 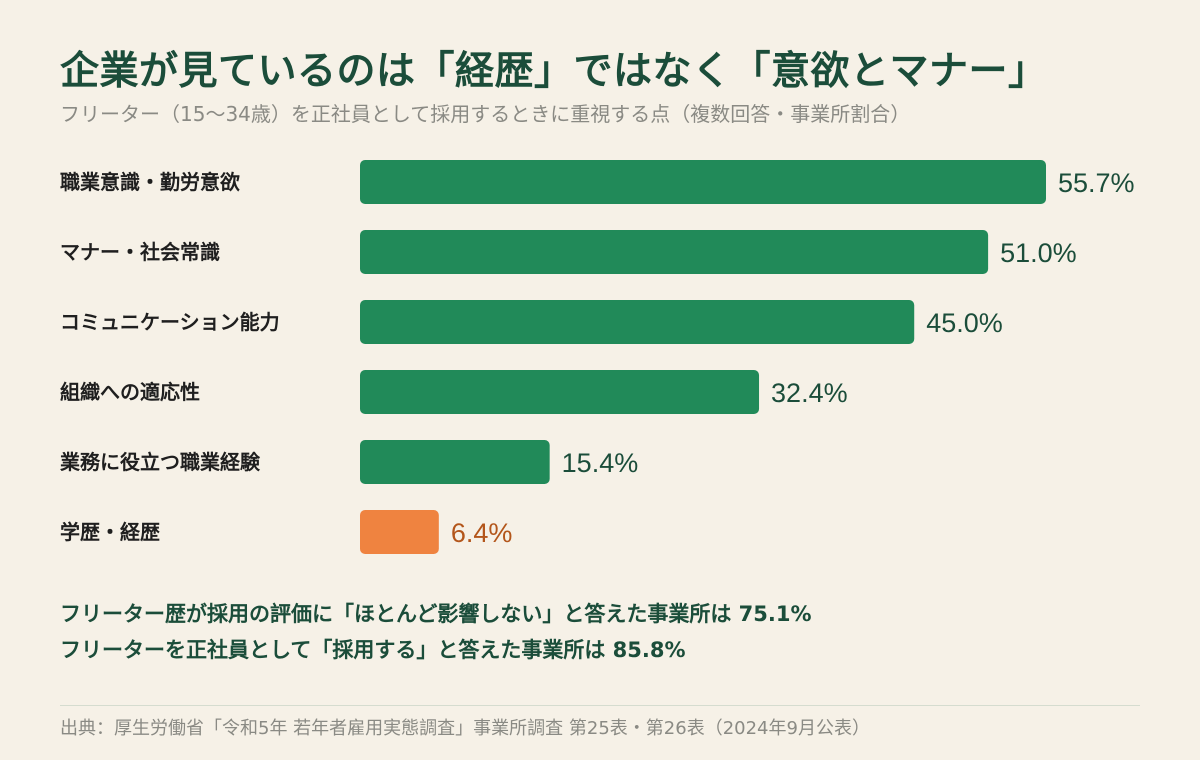 What do you see at coordinates (436, 614) in the screenshot?
I see `note-freeter-history: フリーター歴が採用の評価に「ほとんど影響しない」と答えた事業所は 75.1%` at bounding box center [436, 614].